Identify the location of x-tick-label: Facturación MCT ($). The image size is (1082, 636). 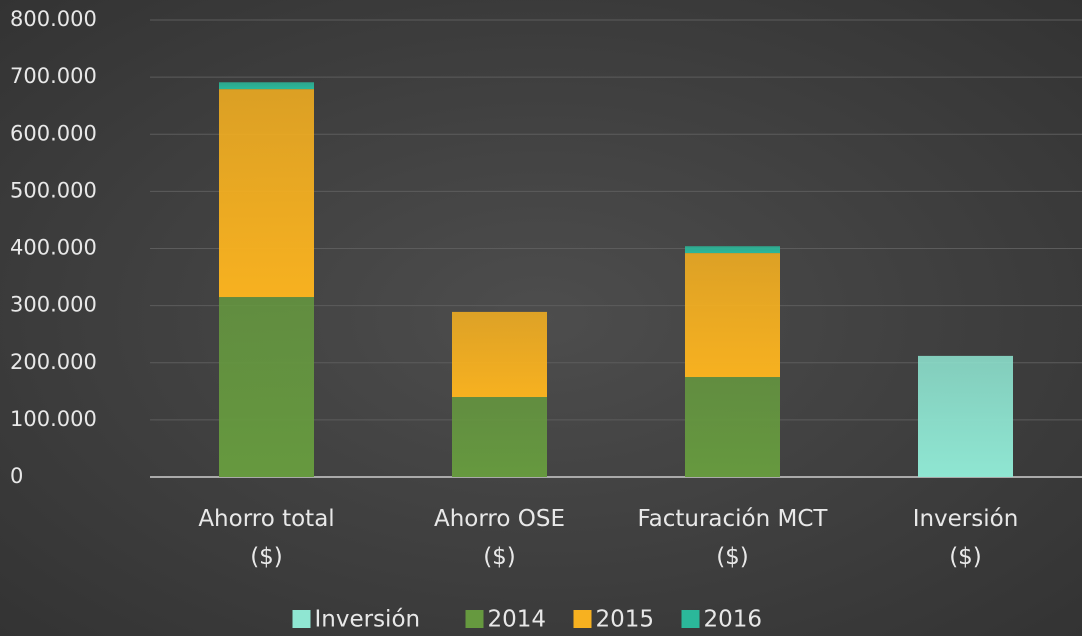
(732, 538).